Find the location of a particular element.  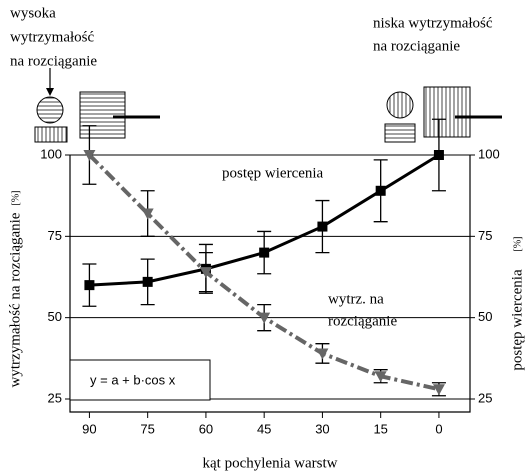

annotation: rozciąganie is located at coordinates (362, 321).